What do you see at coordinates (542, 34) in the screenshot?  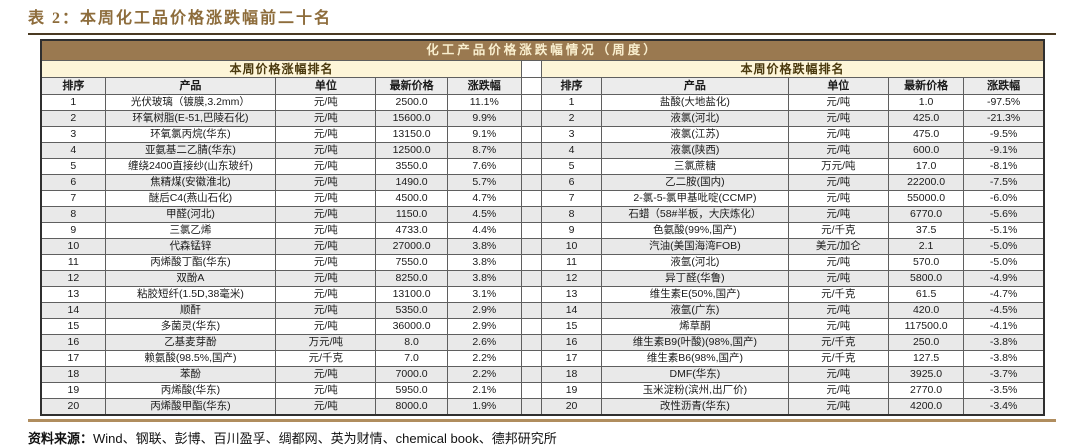 I see `title-divider` at bounding box center [542, 34].